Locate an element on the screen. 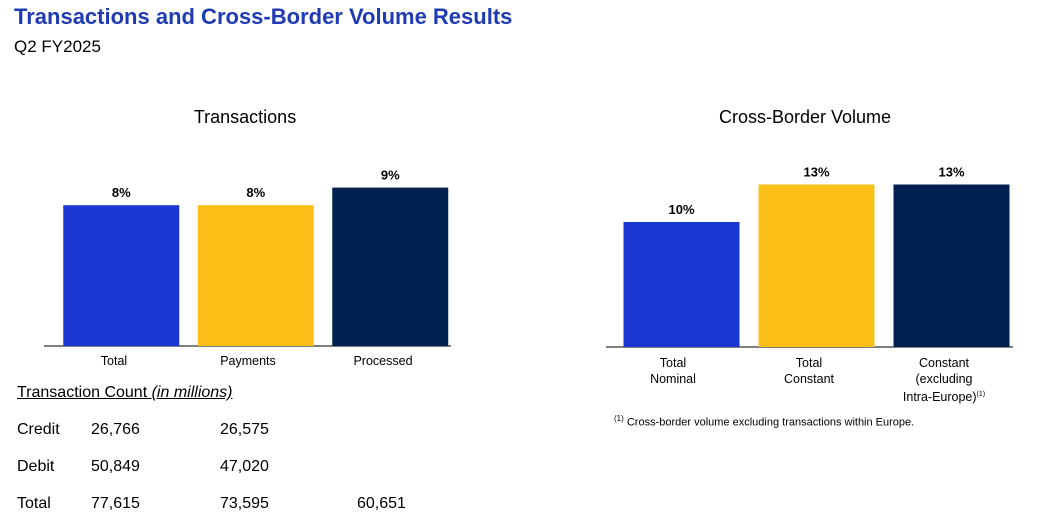  row-label: Total is located at coordinates (34, 503).